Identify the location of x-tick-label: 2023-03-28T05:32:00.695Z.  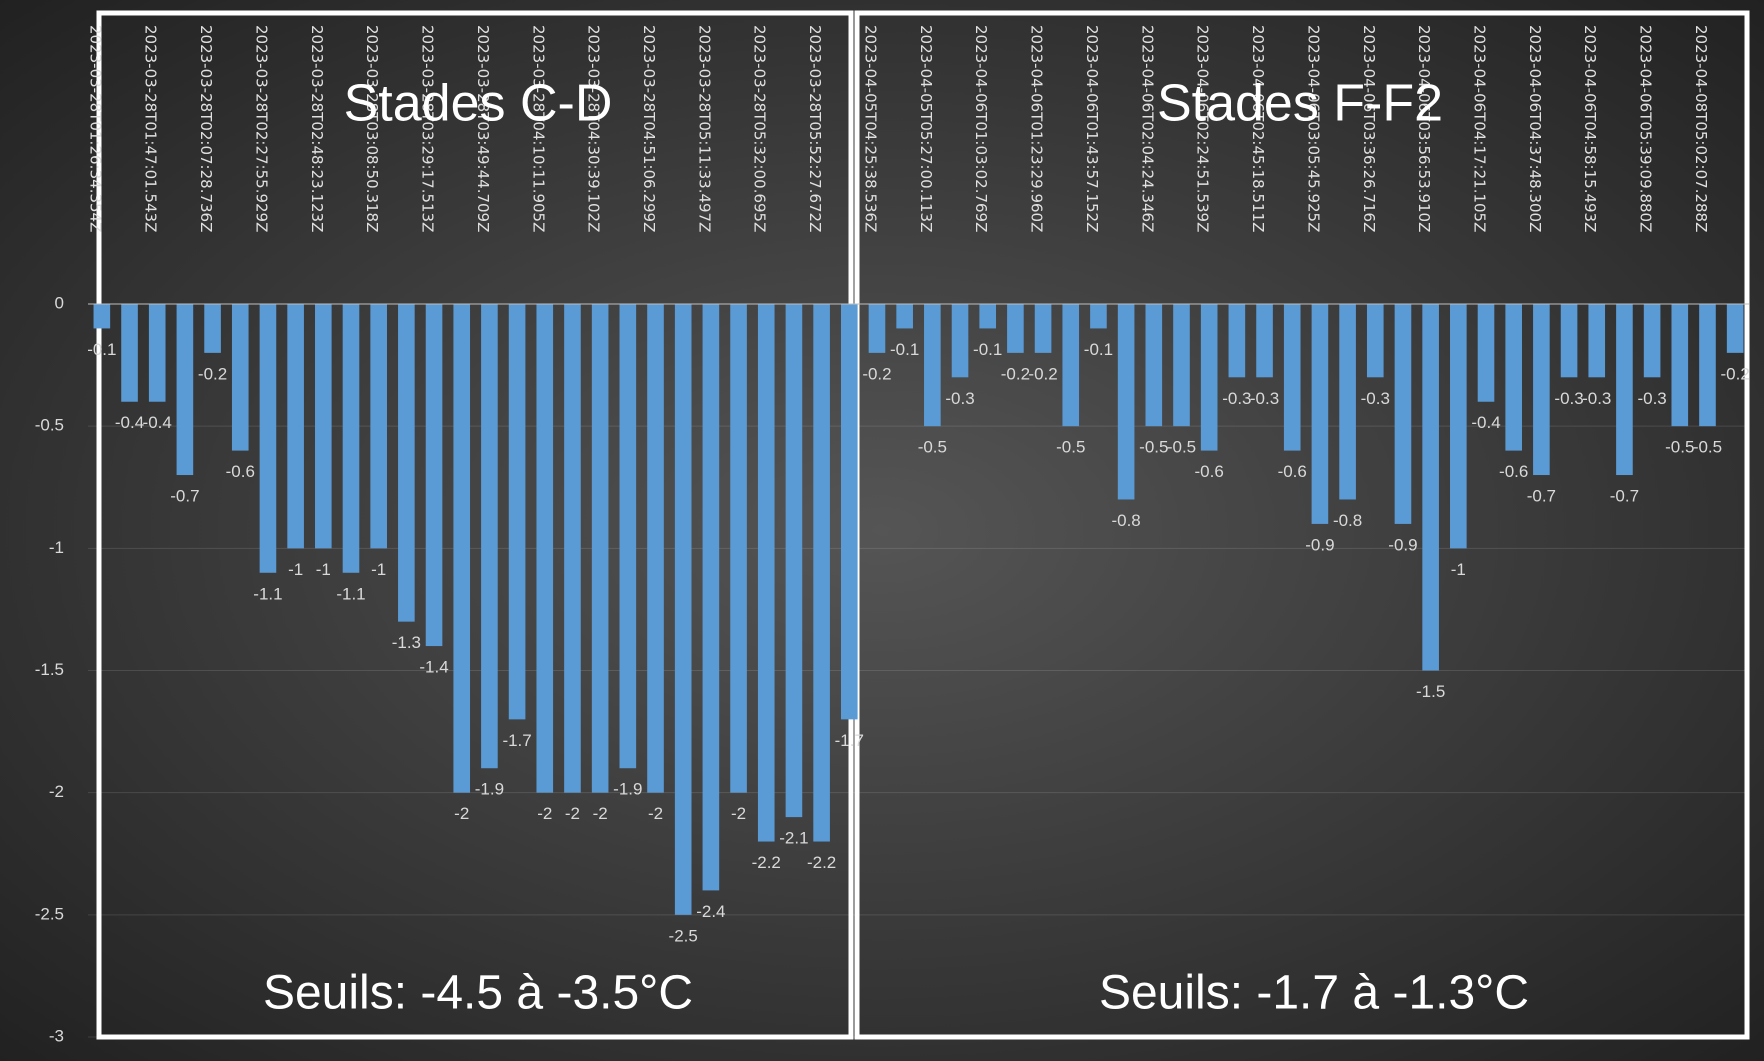
(760, 128).